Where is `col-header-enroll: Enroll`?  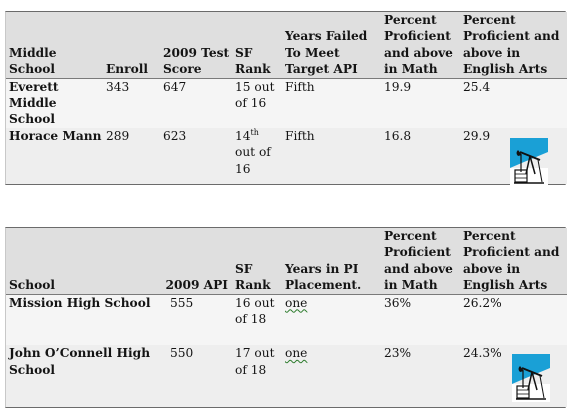
col-header-enroll: Enroll is located at coordinates (131, 45).